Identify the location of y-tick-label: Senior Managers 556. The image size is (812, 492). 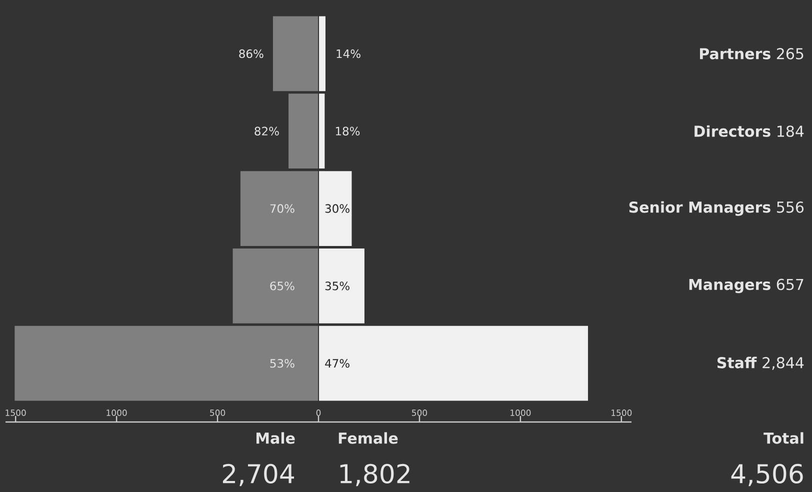
(716, 208).